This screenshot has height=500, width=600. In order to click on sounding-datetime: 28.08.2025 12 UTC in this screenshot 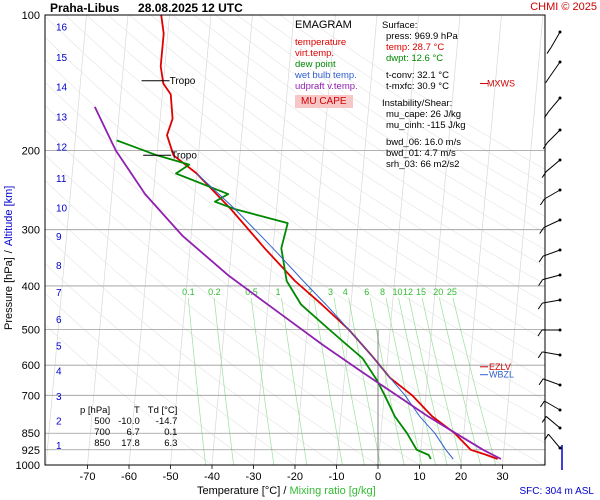, I will do `click(190, 8)`.